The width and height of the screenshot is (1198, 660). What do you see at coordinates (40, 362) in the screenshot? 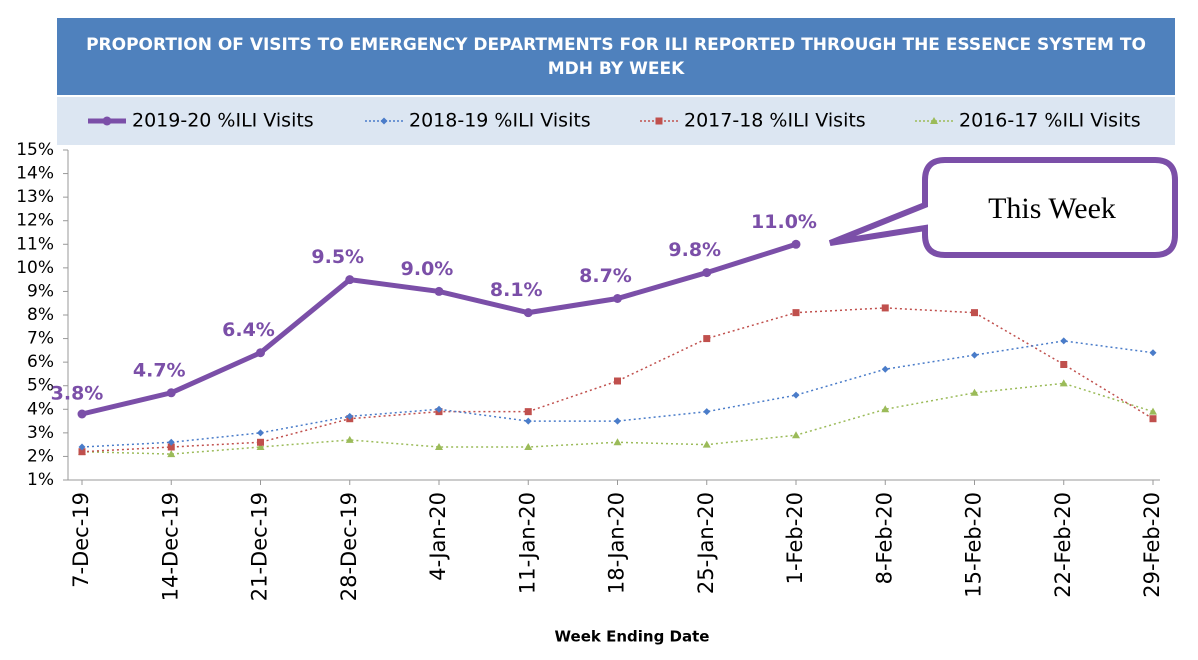
I see `y-tick-label: 6%` at bounding box center [40, 362].